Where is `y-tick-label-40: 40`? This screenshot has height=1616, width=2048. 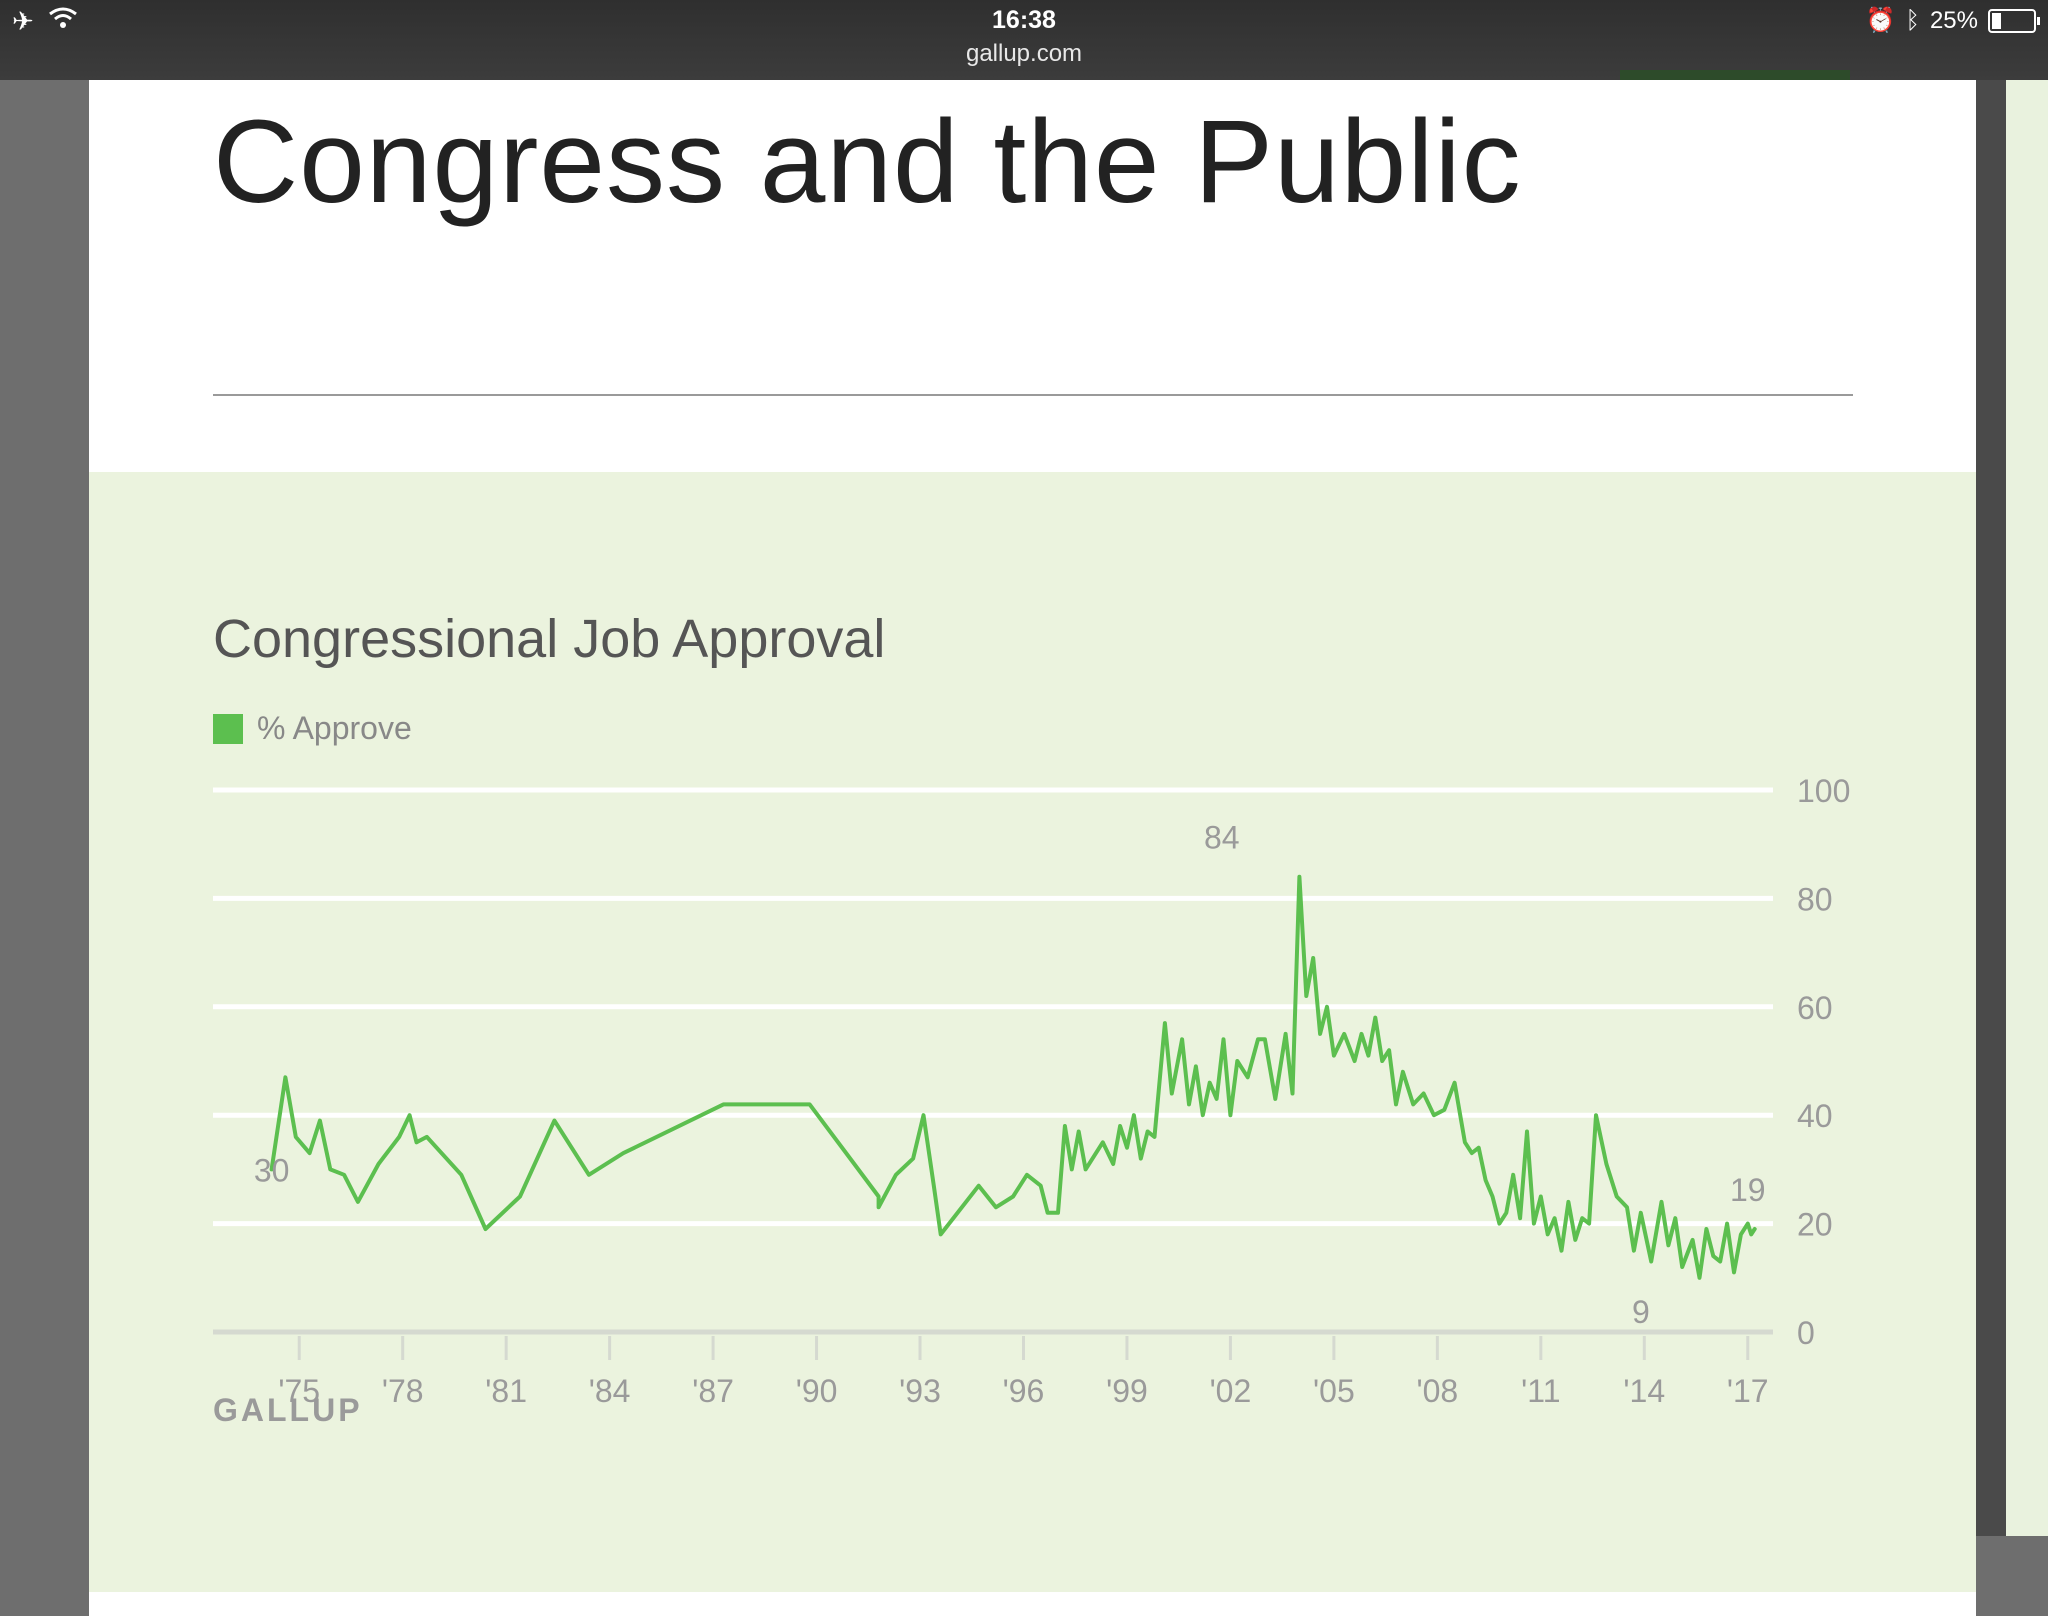
y-tick-label-40: 40 is located at coordinates (1815, 1116).